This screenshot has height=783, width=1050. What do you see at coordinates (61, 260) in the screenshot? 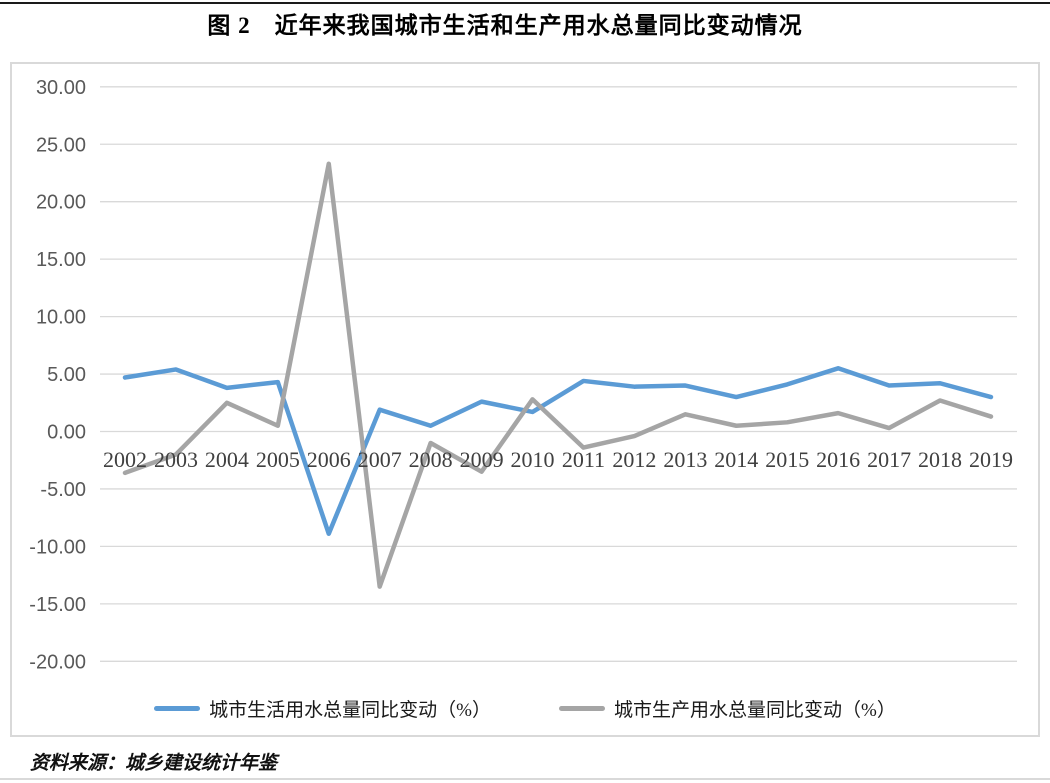
I see `y-axis-tick-label: 15.00` at bounding box center [61, 260].